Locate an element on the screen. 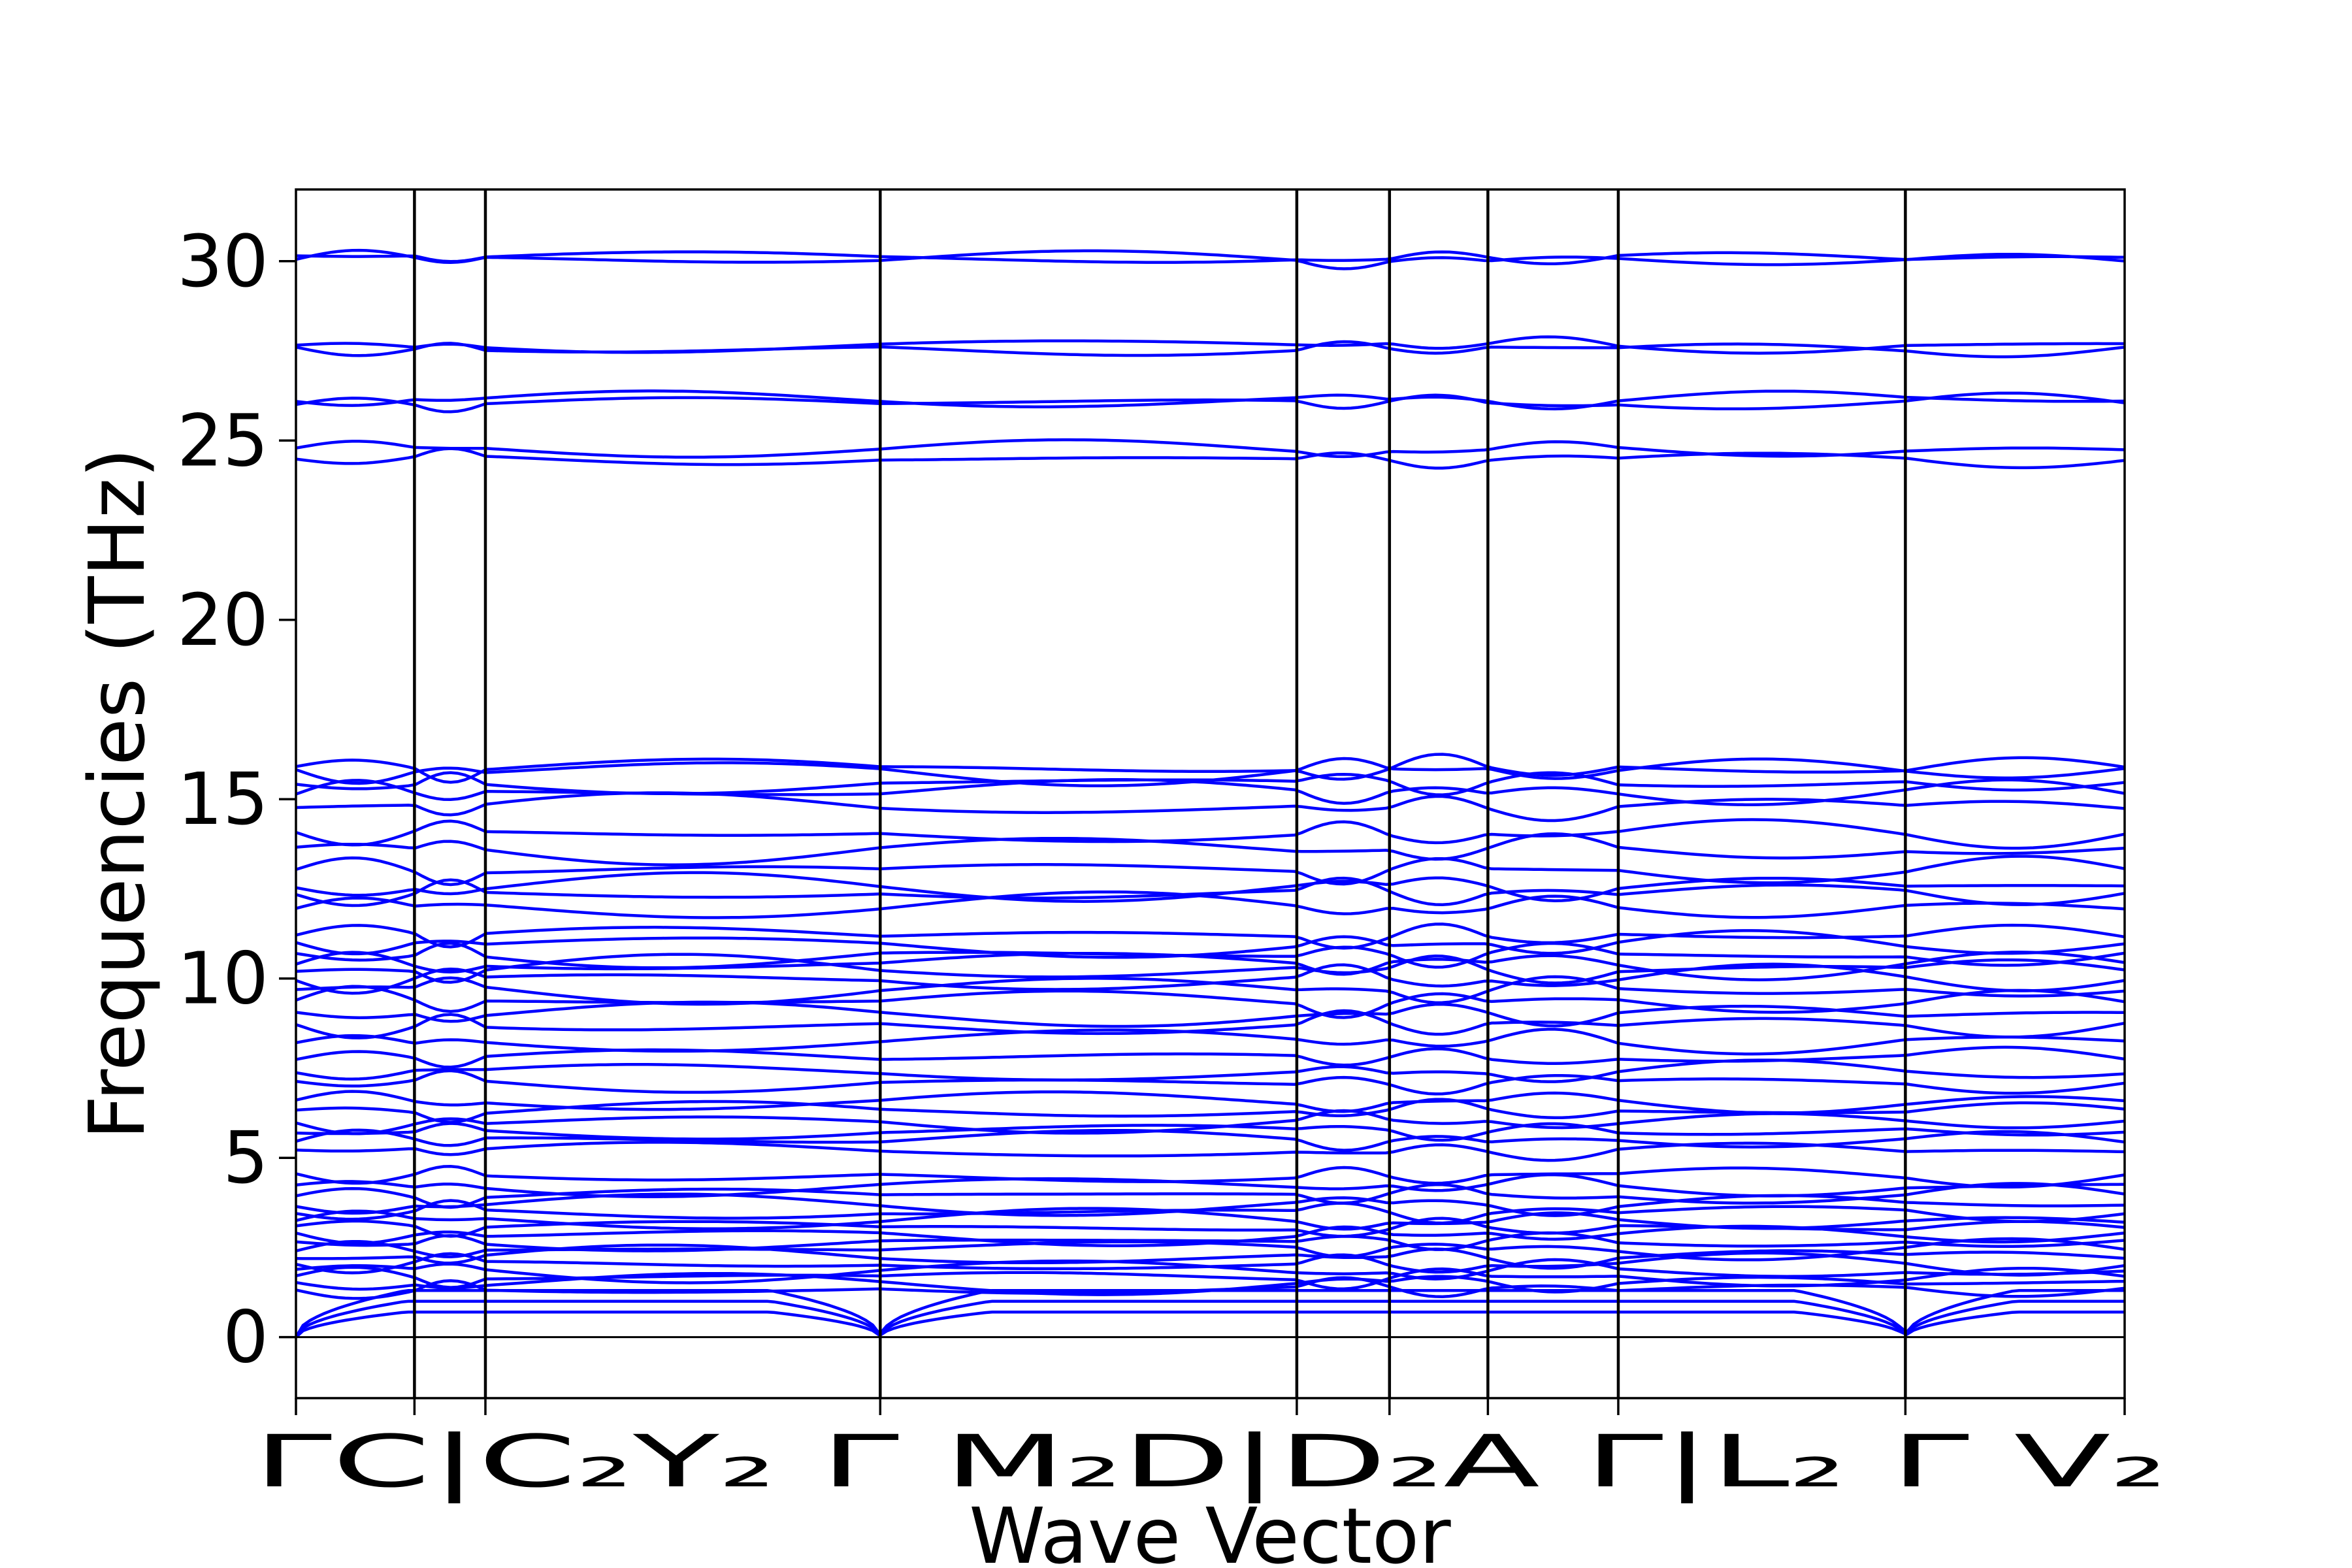  y-tick-label: 15 is located at coordinates (223, 799).